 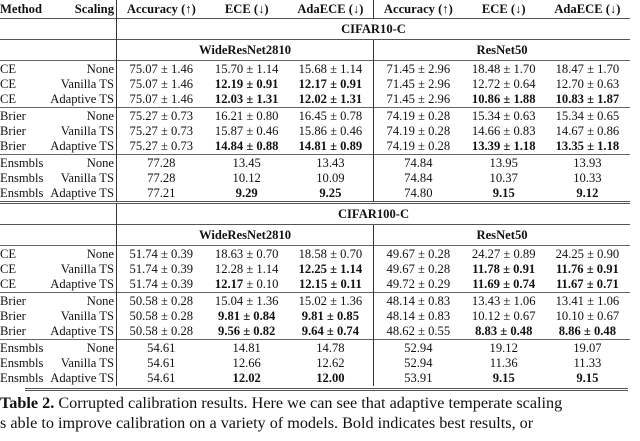 I want to click on value-cell: 50.58 ± 0.28, so click(x=160, y=316).